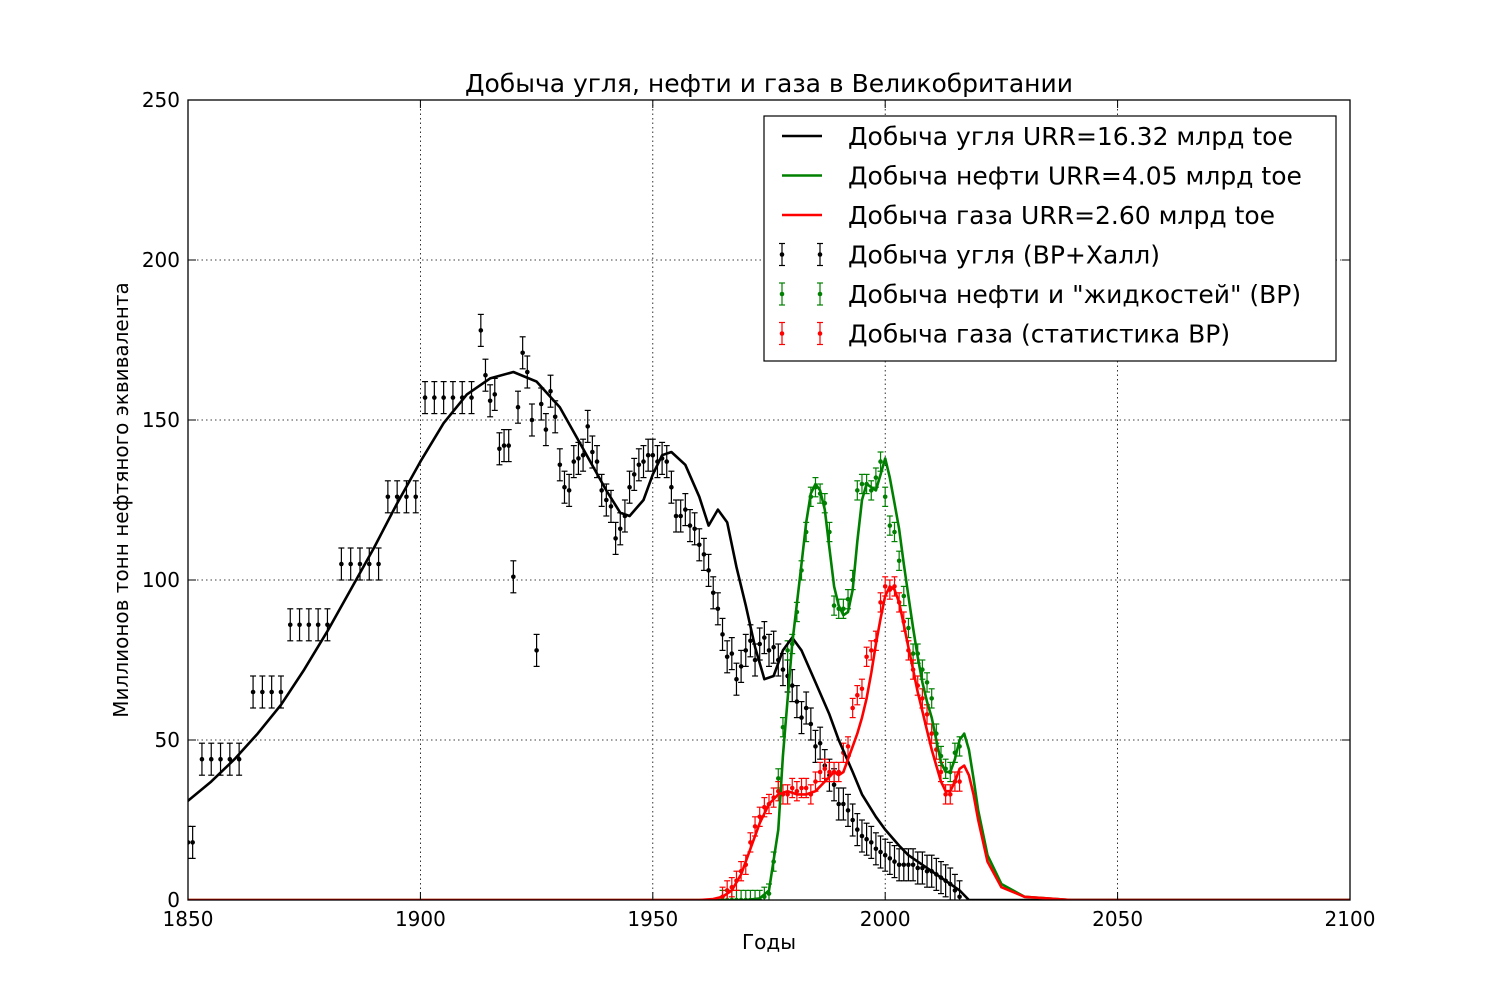  What do you see at coordinates (1350, 919) in the screenshot?
I see `x-tick-label: 2100` at bounding box center [1350, 919].